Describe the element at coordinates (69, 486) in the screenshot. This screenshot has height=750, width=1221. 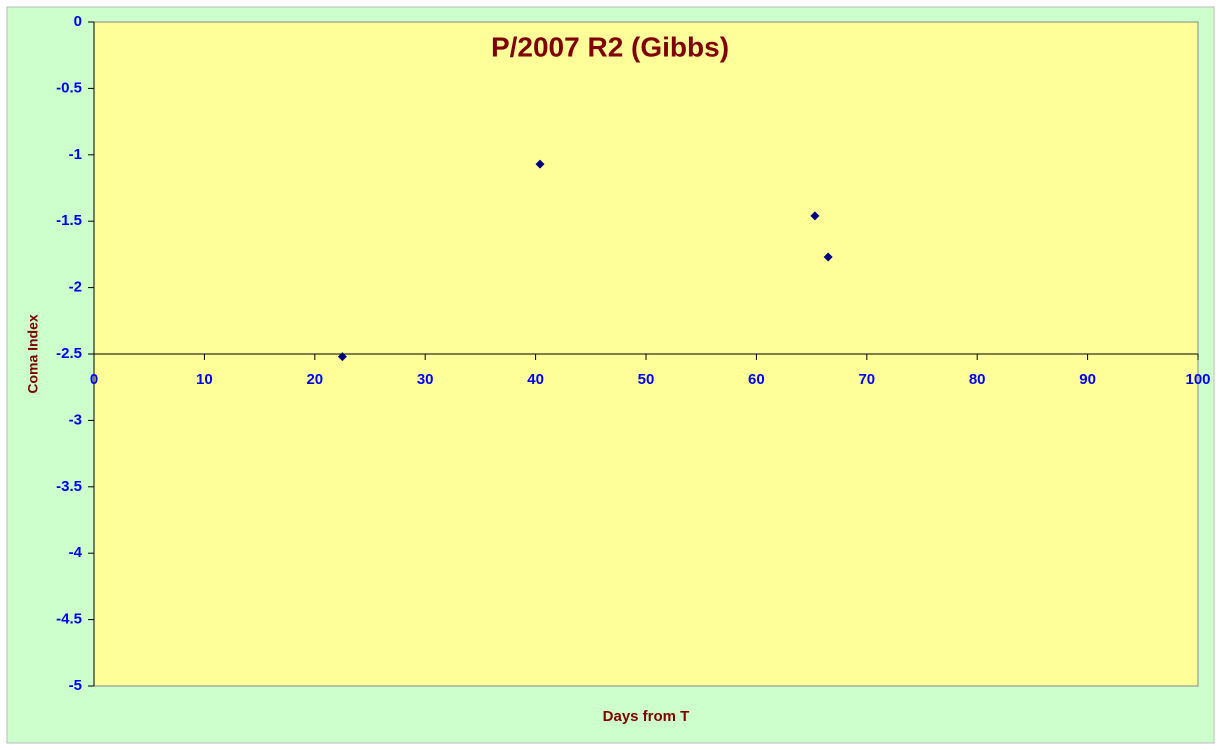
I see `y-tick-label: -3.5` at that location.